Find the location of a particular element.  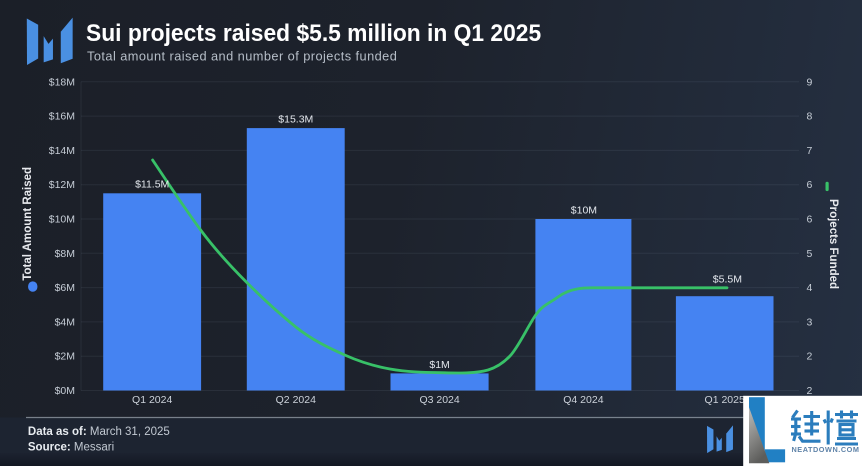

svg-text: $15.3M is located at coordinates (295, 120).